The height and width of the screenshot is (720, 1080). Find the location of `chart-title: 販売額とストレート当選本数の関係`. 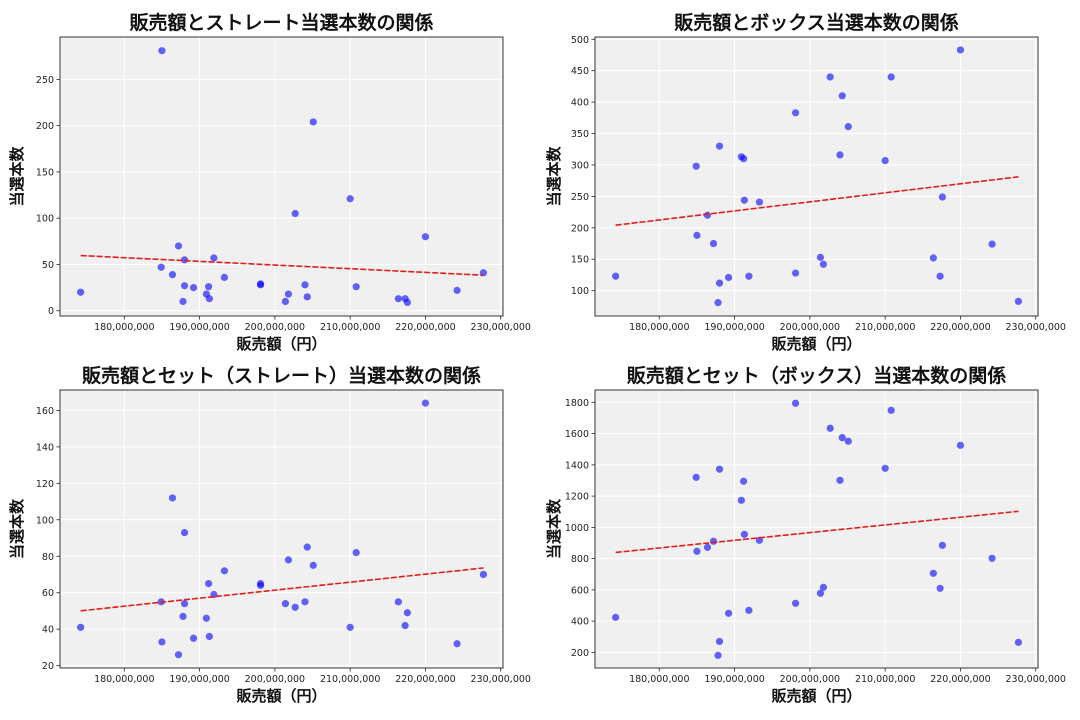

chart-title: 販売額とストレート当選本数の関係 is located at coordinates (281, 22).